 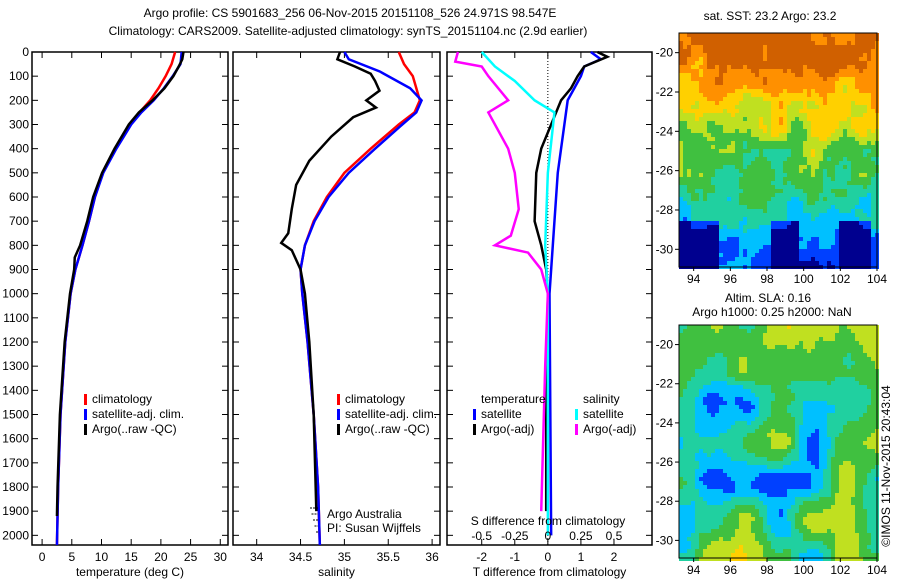 What do you see at coordinates (19, 173) in the screenshot?
I see `y-tick-label: 500` at bounding box center [19, 173].